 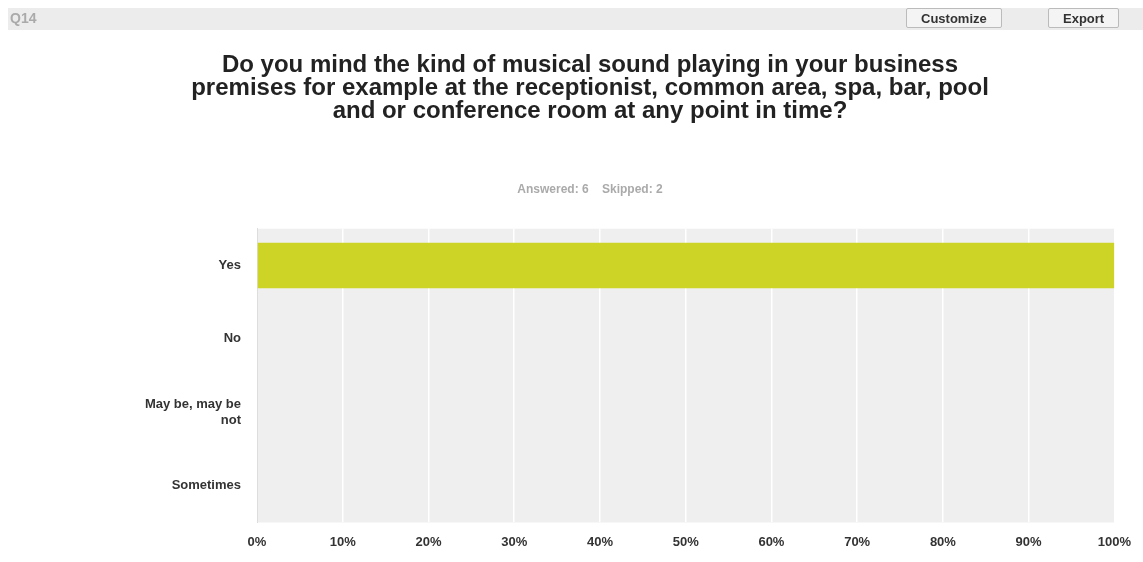 What do you see at coordinates (857, 541) in the screenshot?
I see `x-tick-label: 70%` at bounding box center [857, 541].